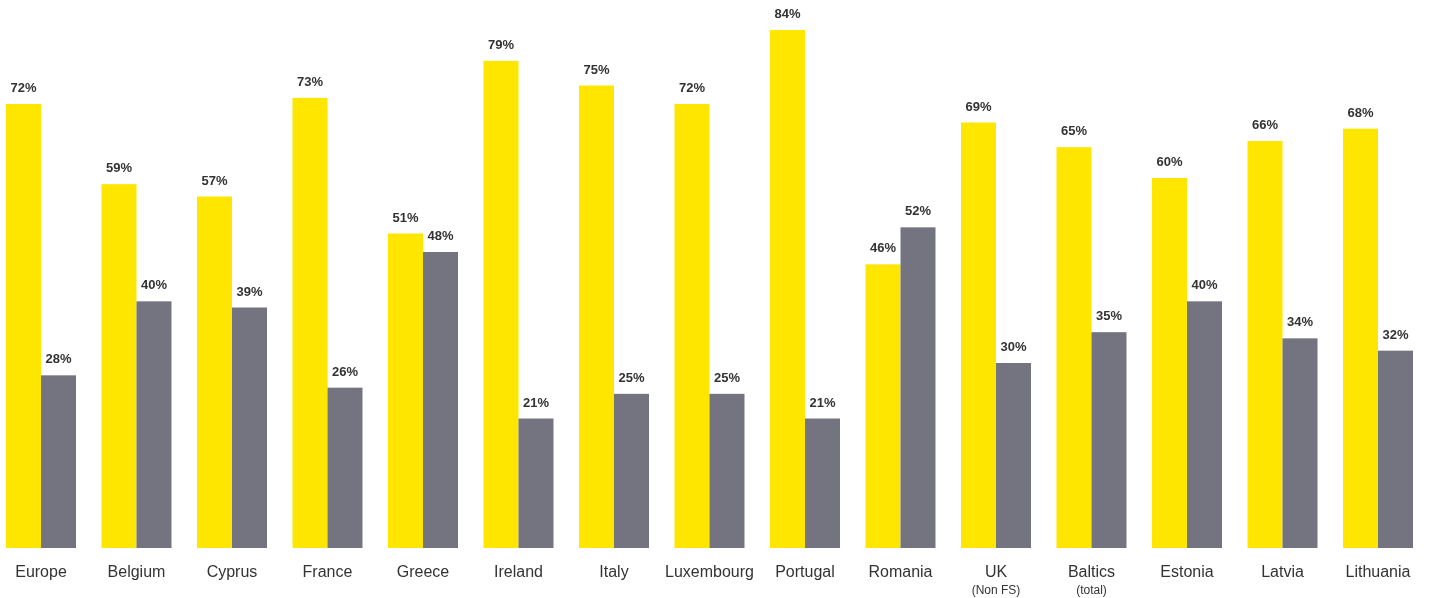 The height and width of the screenshot is (598, 1429). What do you see at coordinates (1013, 346) in the screenshot?
I see `data-label: 30%` at bounding box center [1013, 346].